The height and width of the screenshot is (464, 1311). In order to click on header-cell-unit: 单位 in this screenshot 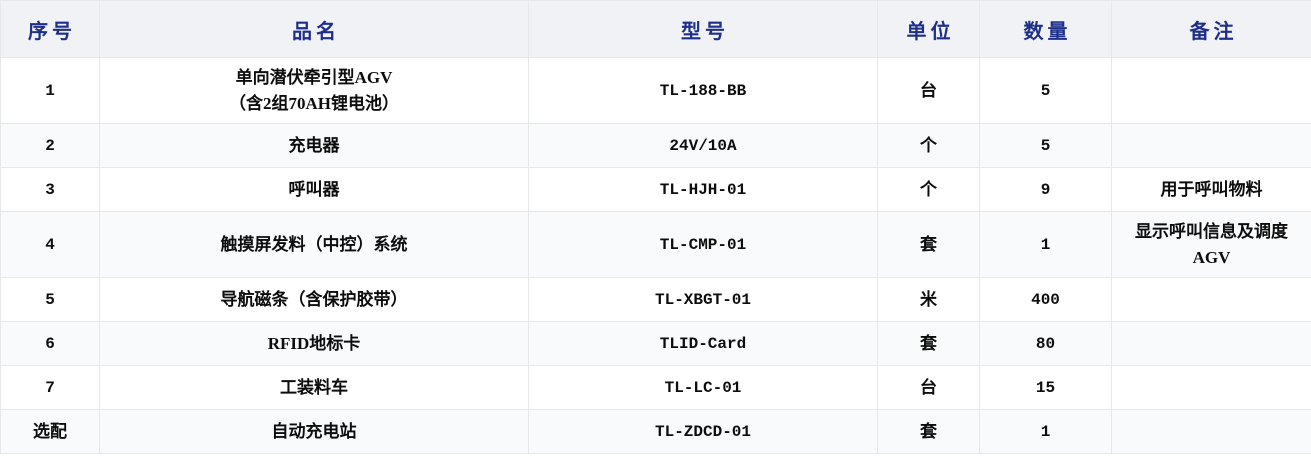, I will do `click(928, 29)`.